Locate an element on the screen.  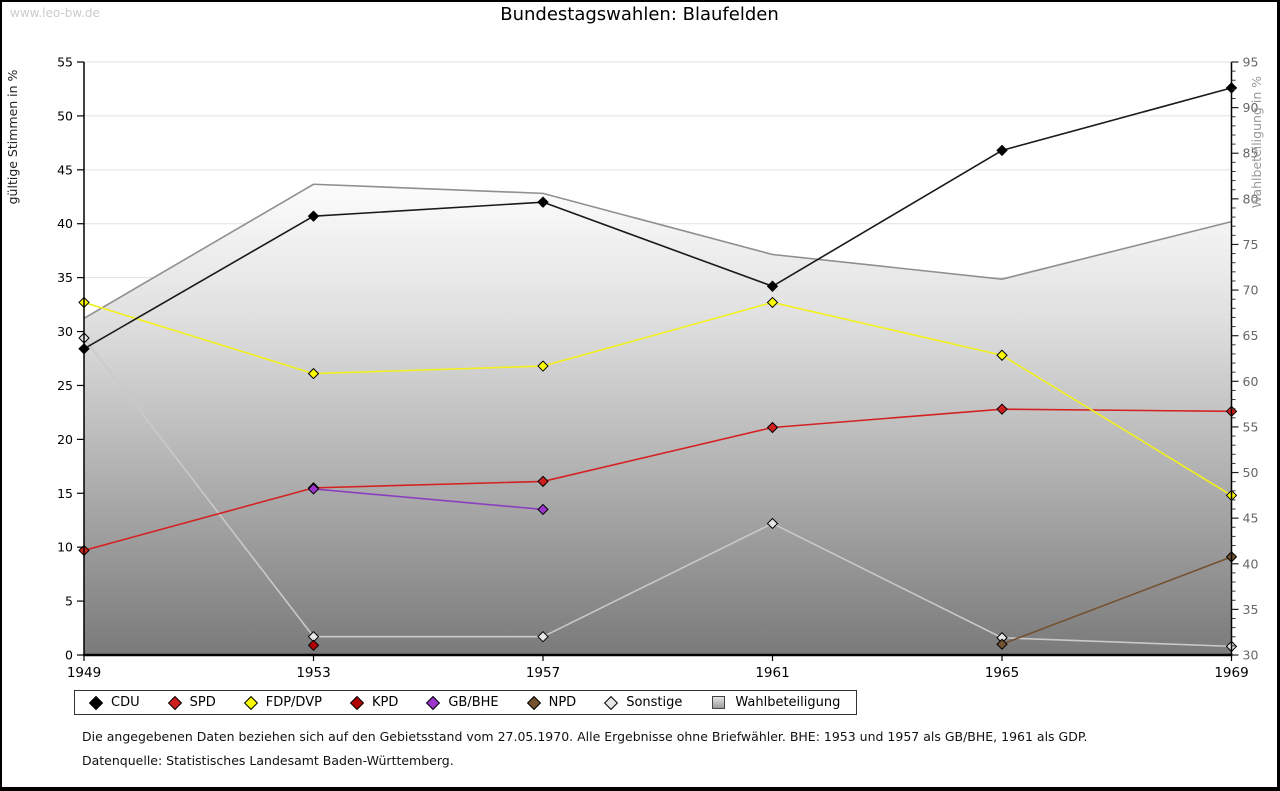
series-kpd is located at coordinates (313, 645).